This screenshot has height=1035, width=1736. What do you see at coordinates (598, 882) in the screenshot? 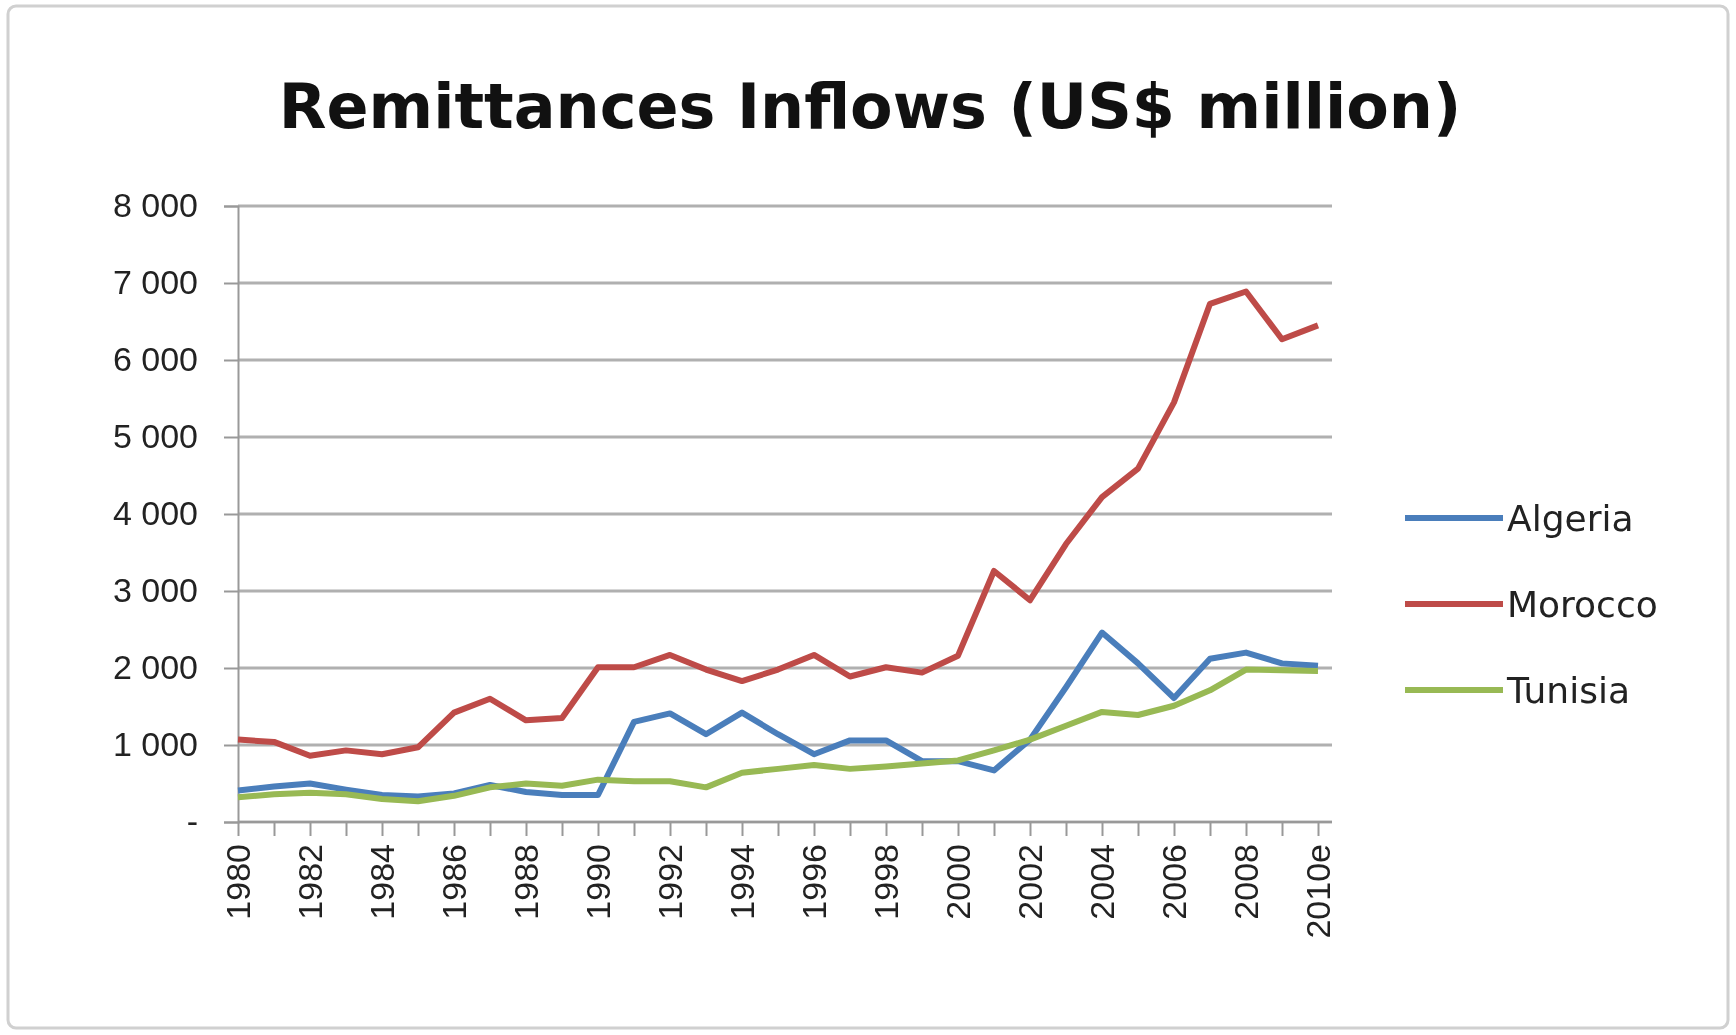
I see `x-tick-label: 1990` at bounding box center [598, 882].